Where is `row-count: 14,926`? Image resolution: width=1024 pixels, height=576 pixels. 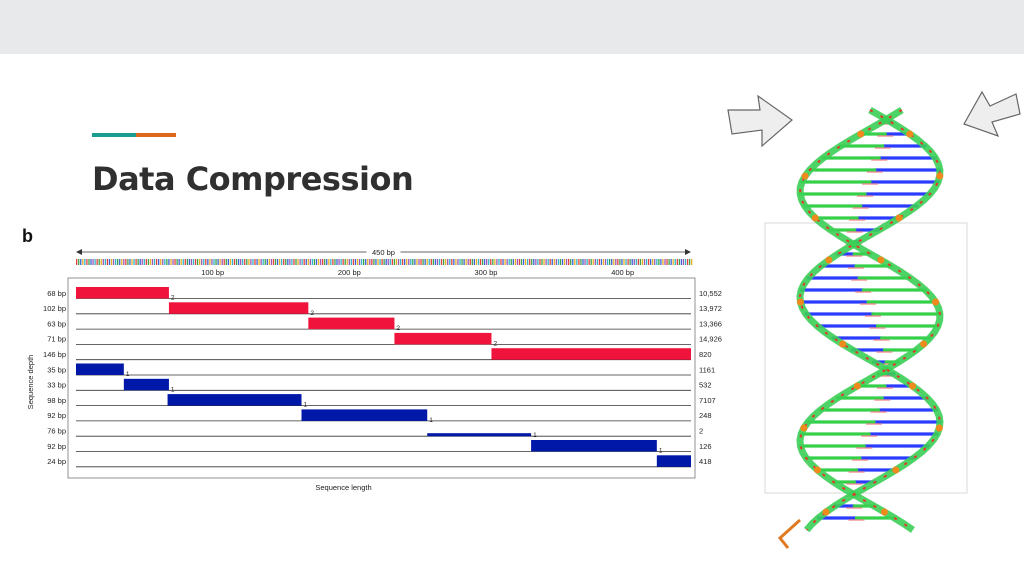
row-count: 14,926 is located at coordinates (710, 339).